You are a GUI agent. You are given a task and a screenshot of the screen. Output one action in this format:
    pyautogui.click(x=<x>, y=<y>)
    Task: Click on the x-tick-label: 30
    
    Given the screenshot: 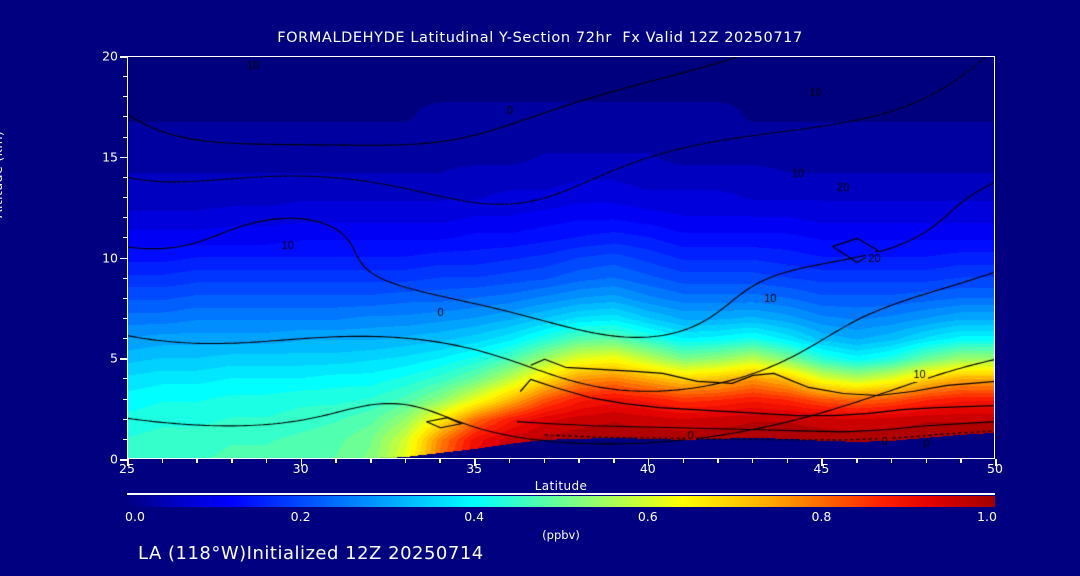 What is the action you would take?
    pyautogui.click(x=300, y=468)
    